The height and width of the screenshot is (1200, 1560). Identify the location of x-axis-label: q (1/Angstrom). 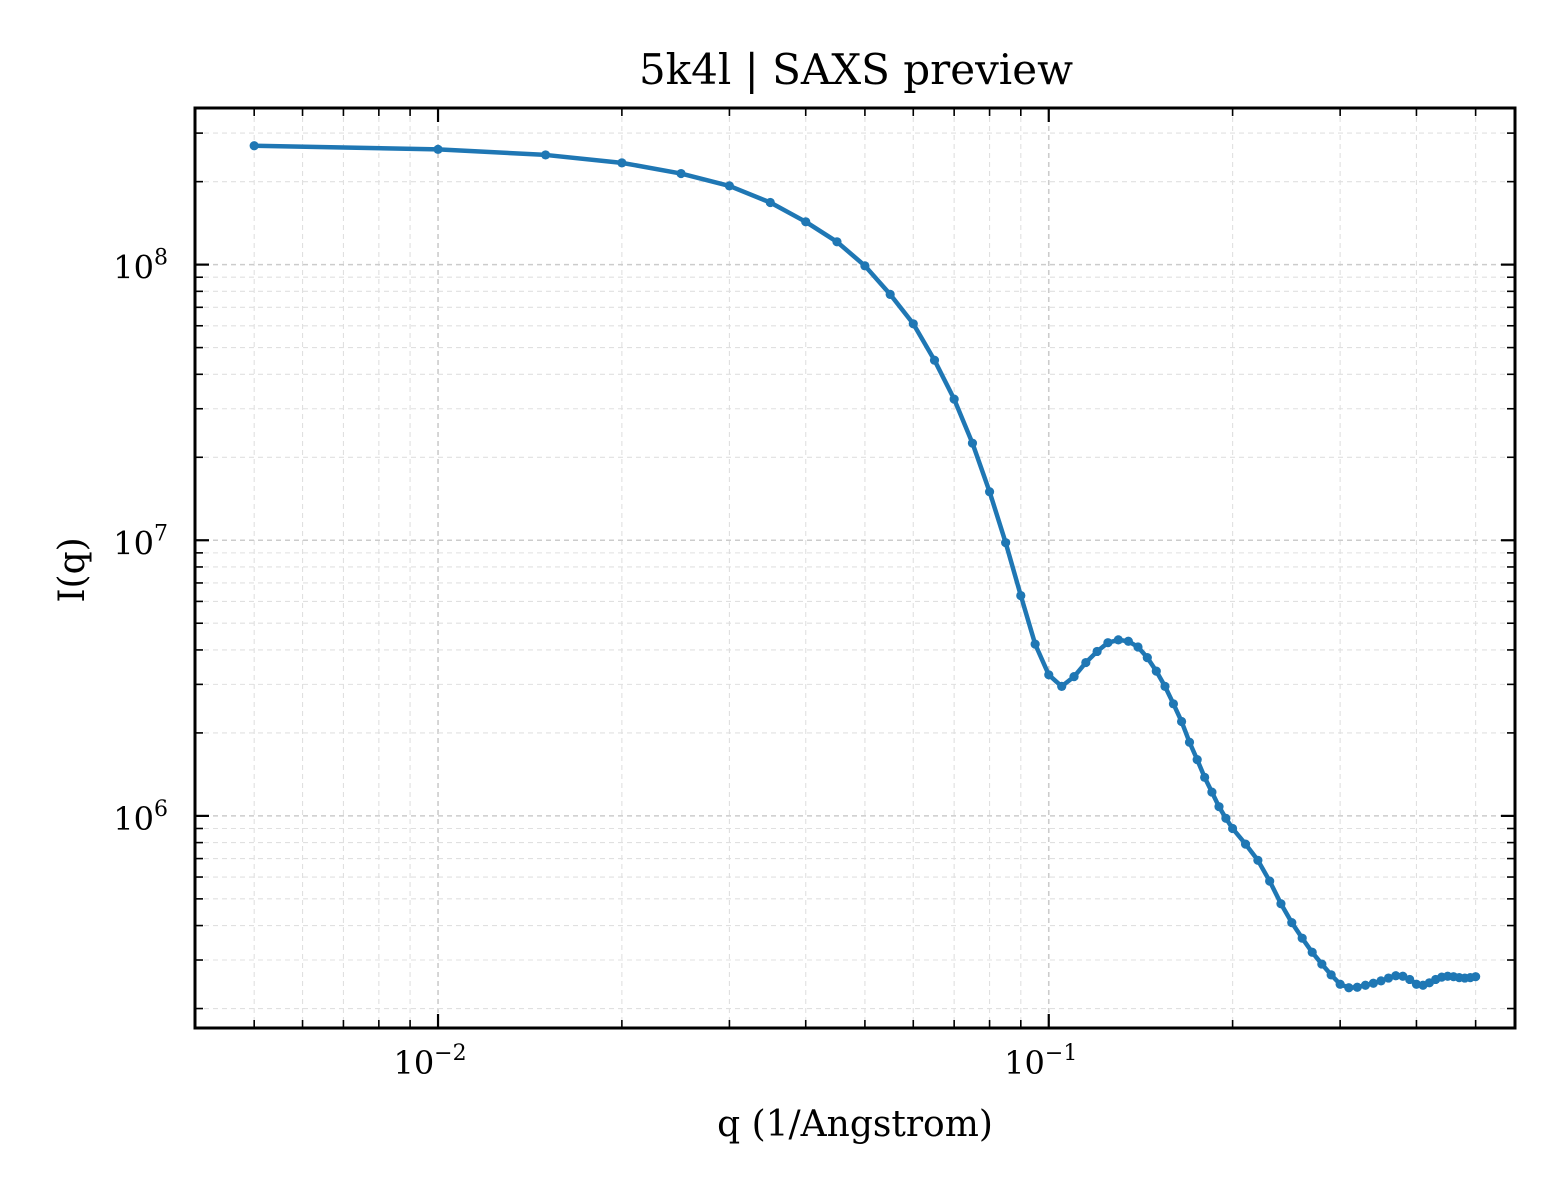
(855, 1124).